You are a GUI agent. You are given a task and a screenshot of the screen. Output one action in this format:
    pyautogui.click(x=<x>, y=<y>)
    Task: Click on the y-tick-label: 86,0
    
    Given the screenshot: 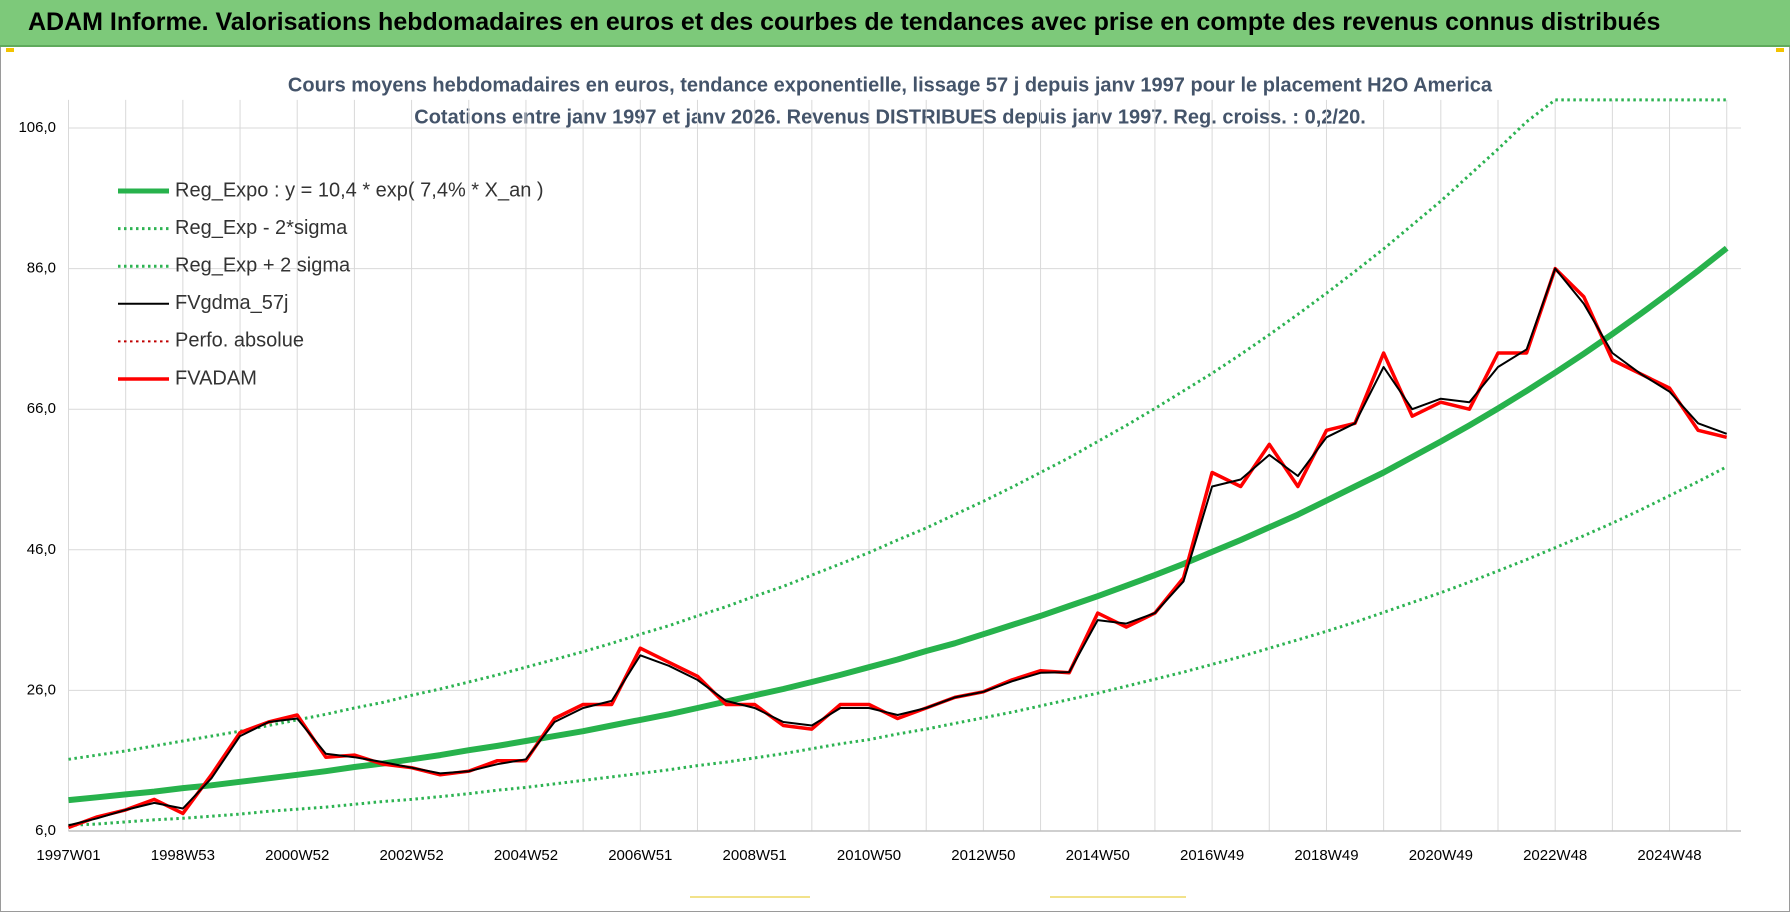 What is the action you would take?
    pyautogui.click(x=41, y=268)
    